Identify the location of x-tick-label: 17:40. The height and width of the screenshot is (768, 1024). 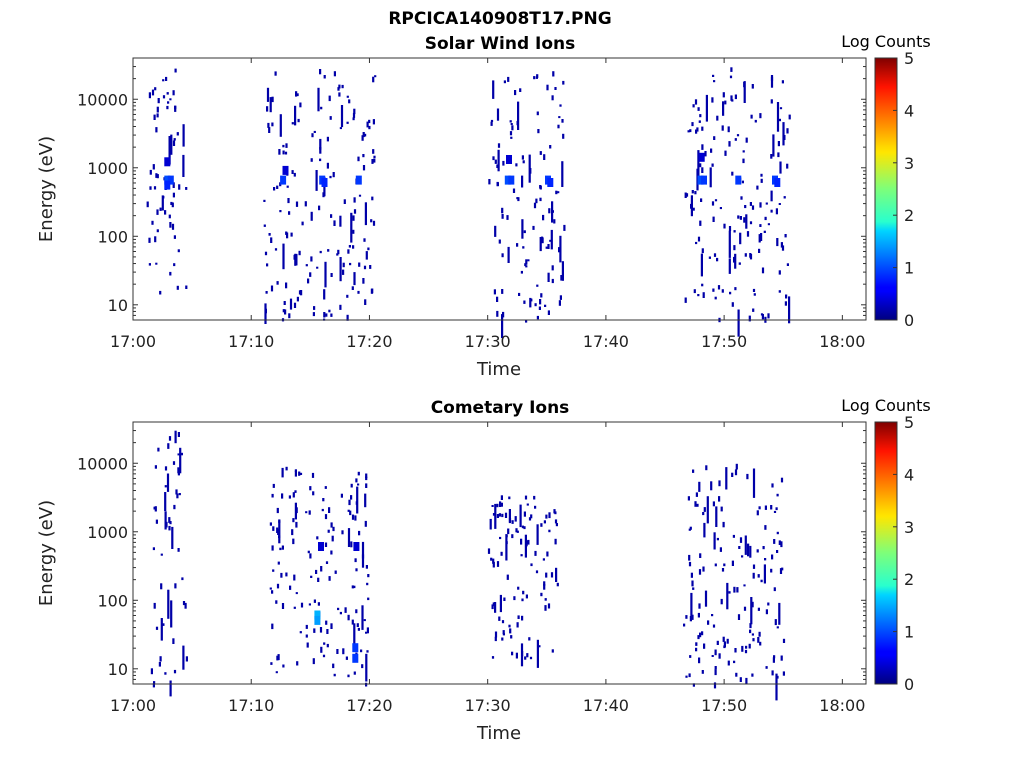
(606, 341).